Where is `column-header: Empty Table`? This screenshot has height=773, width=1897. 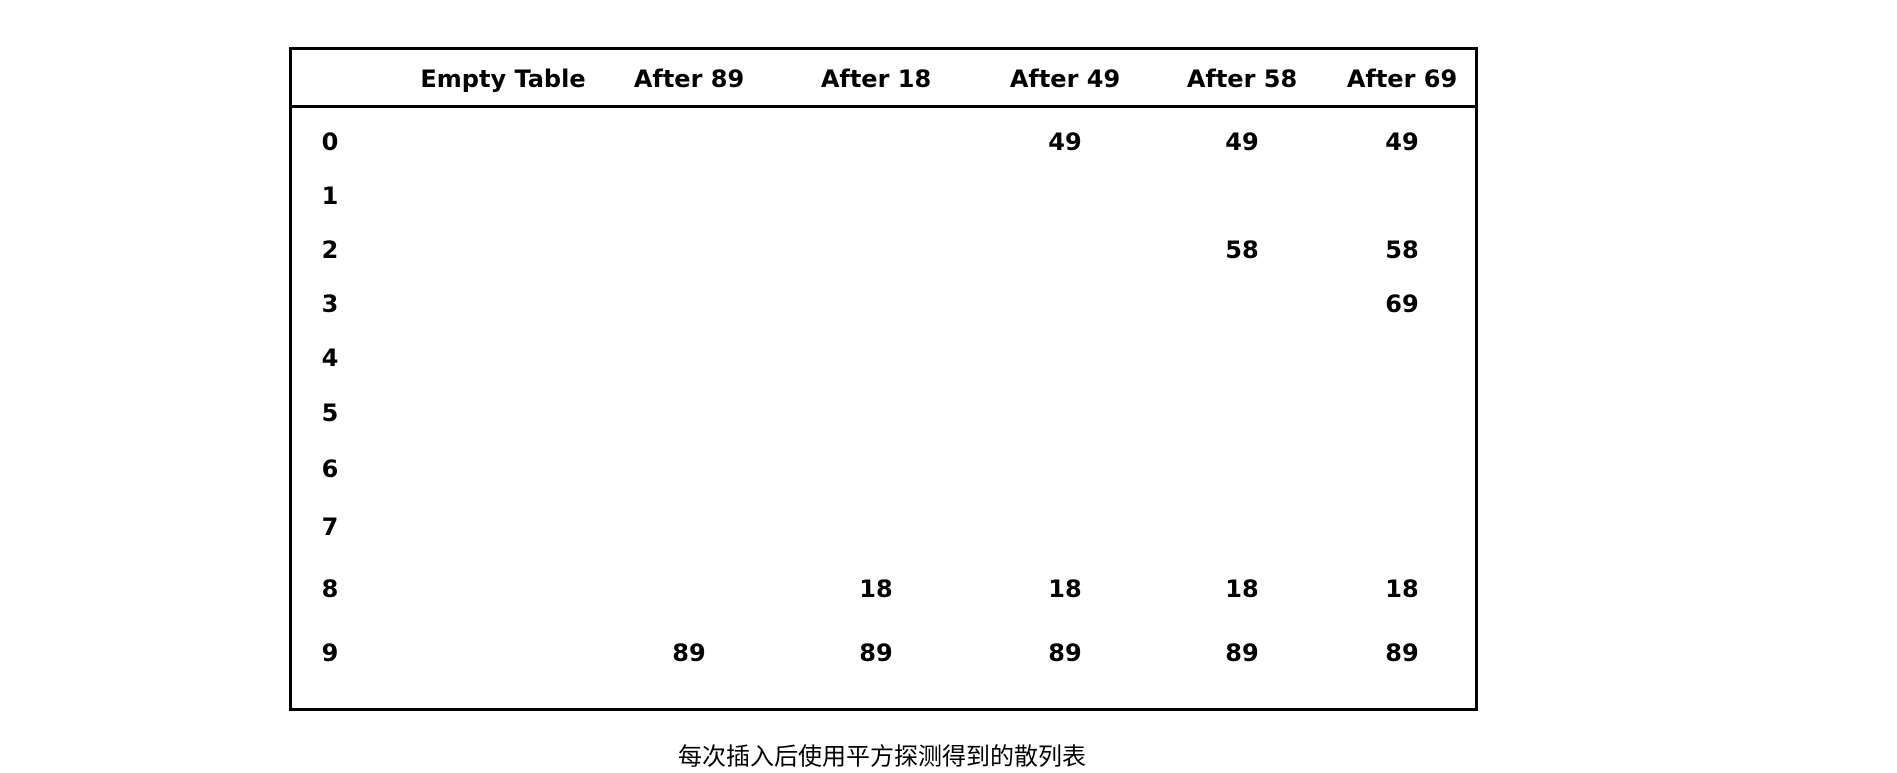 column-header: Empty Table is located at coordinates (503, 79).